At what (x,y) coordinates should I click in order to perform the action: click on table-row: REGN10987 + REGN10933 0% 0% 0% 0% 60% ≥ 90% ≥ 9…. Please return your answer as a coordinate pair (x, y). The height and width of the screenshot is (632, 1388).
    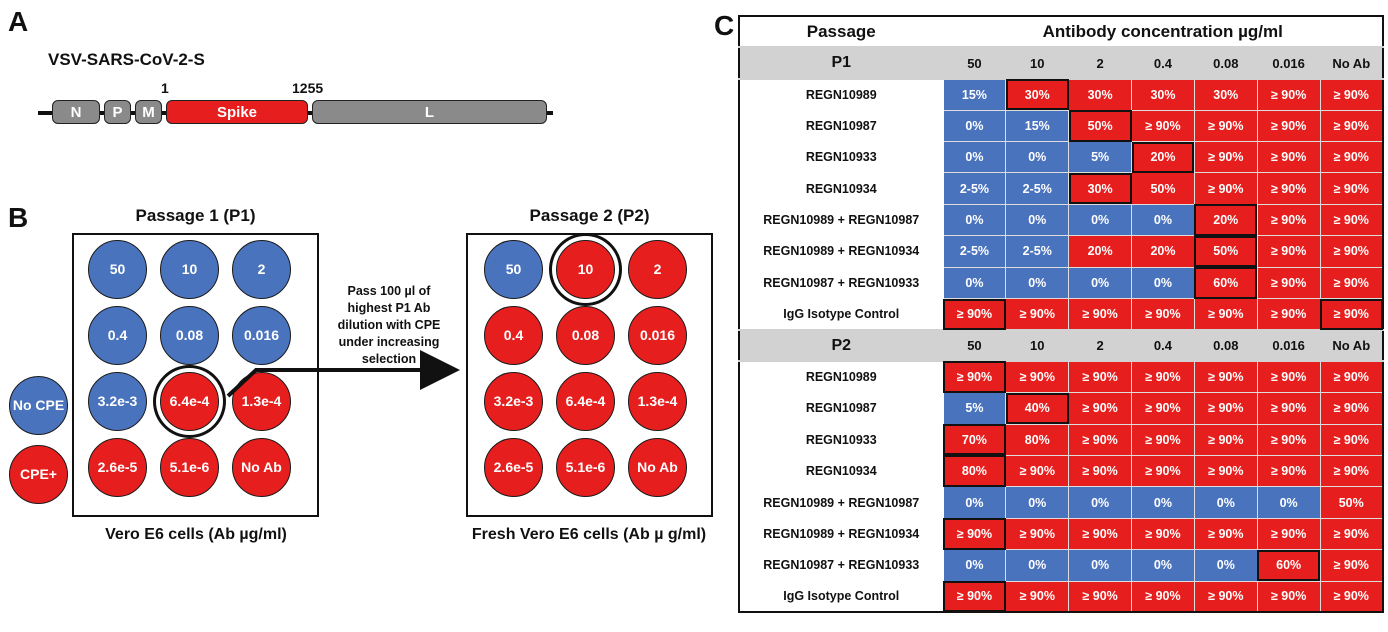
    Looking at the image, I should click on (1061, 283).